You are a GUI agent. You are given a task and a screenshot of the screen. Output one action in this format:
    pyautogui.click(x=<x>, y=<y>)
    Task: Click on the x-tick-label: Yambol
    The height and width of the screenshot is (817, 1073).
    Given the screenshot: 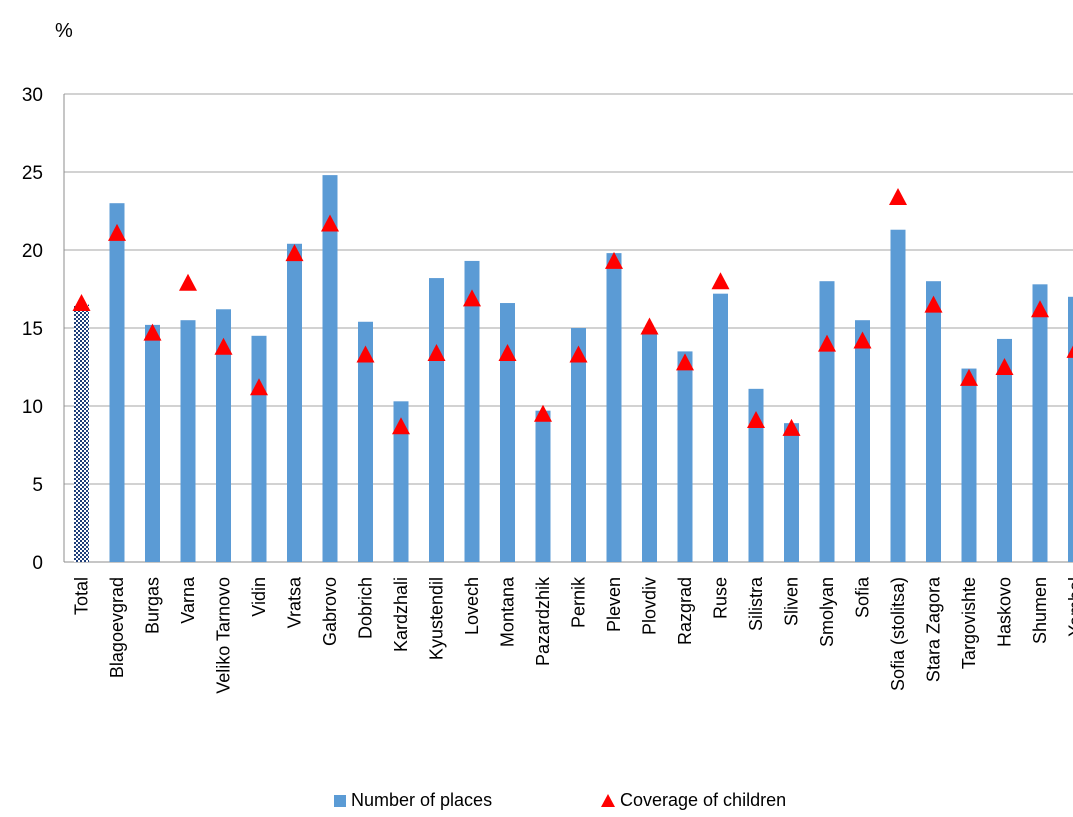 What is the action you would take?
    pyautogui.click(x=1069, y=607)
    